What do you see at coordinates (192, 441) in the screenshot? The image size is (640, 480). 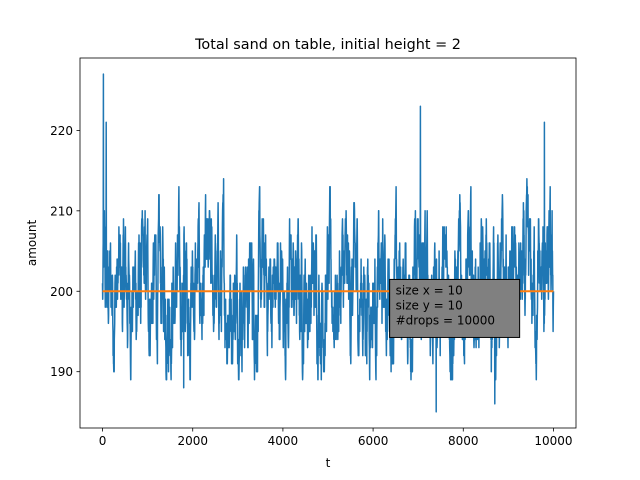 I see `x-tick-label: 2000` at bounding box center [192, 441].